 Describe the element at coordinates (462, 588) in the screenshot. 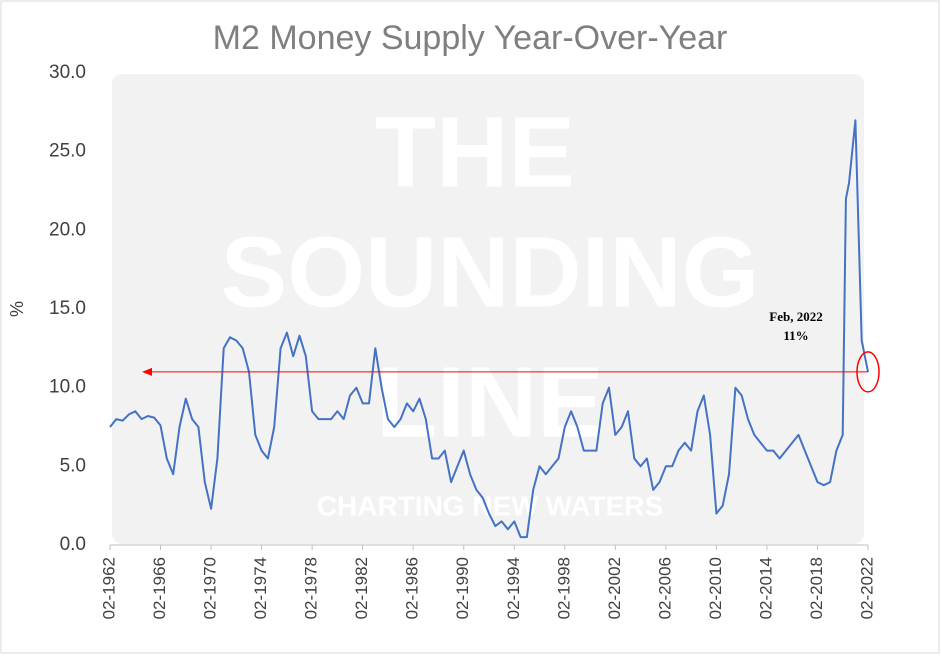

I see `x-tick-label: 02-1990` at that location.